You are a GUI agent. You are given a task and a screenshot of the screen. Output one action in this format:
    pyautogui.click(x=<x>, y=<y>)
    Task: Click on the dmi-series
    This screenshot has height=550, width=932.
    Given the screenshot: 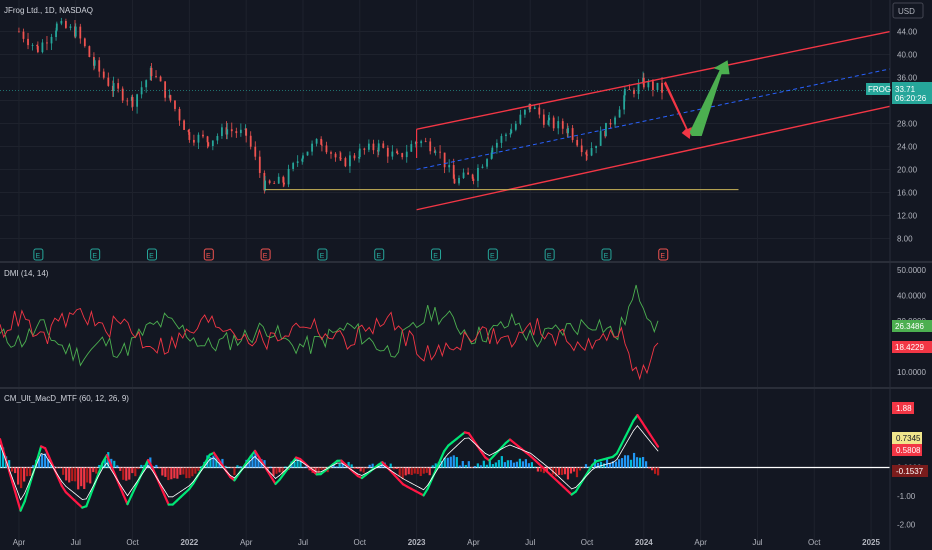 What is the action you would take?
    pyautogui.click(x=329, y=332)
    